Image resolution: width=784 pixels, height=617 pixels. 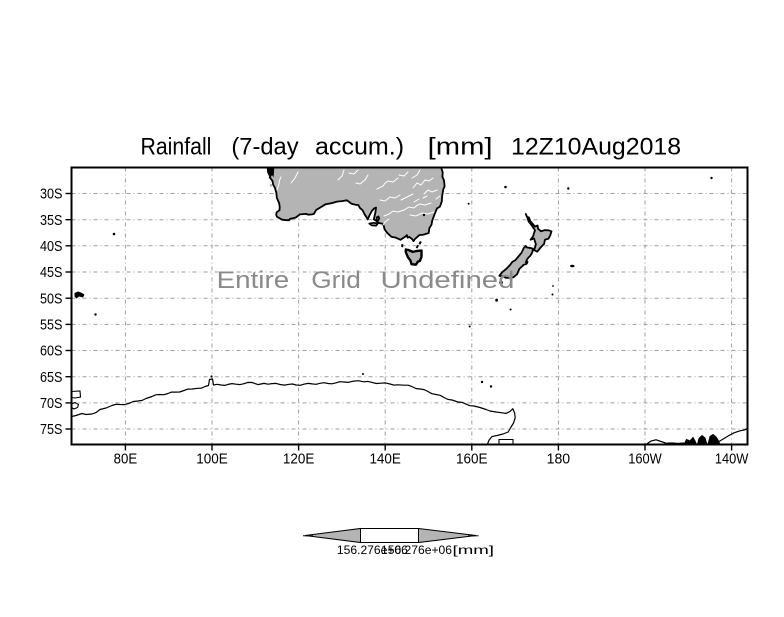 What do you see at coordinates (253, 280) in the screenshot?
I see `svg-text: Entire` at bounding box center [253, 280].